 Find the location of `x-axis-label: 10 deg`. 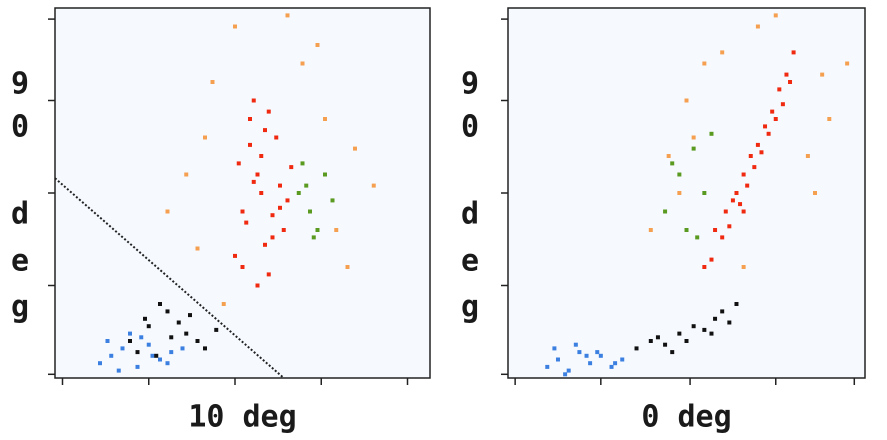

x-axis-label: 10 deg is located at coordinates (242, 417).